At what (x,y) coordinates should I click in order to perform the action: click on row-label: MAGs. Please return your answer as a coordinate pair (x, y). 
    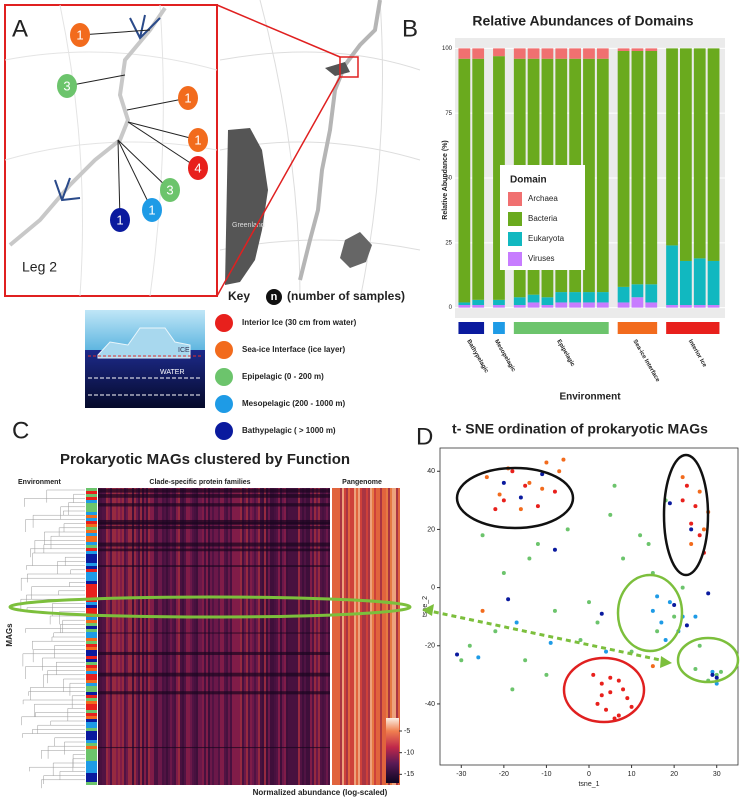
    Looking at the image, I should click on (9, 635).